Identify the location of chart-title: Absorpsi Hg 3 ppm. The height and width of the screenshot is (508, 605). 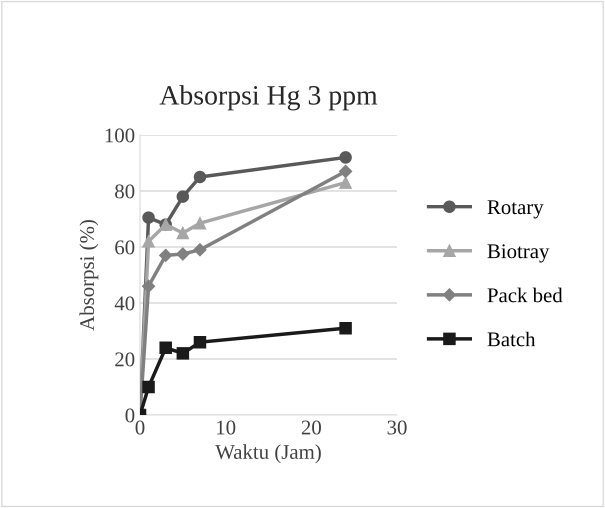
(269, 97).